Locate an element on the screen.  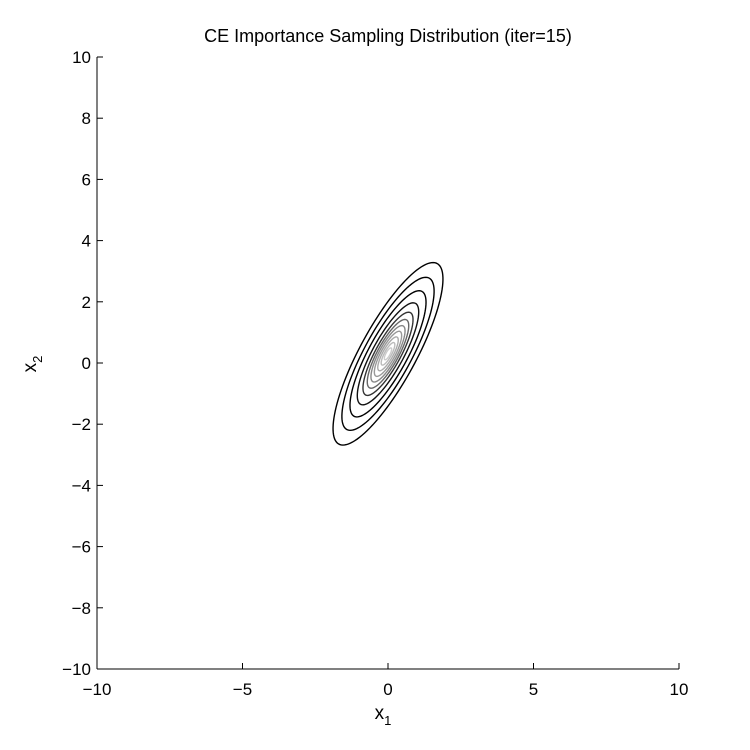
x-tick-label: 5 is located at coordinates (533, 689).